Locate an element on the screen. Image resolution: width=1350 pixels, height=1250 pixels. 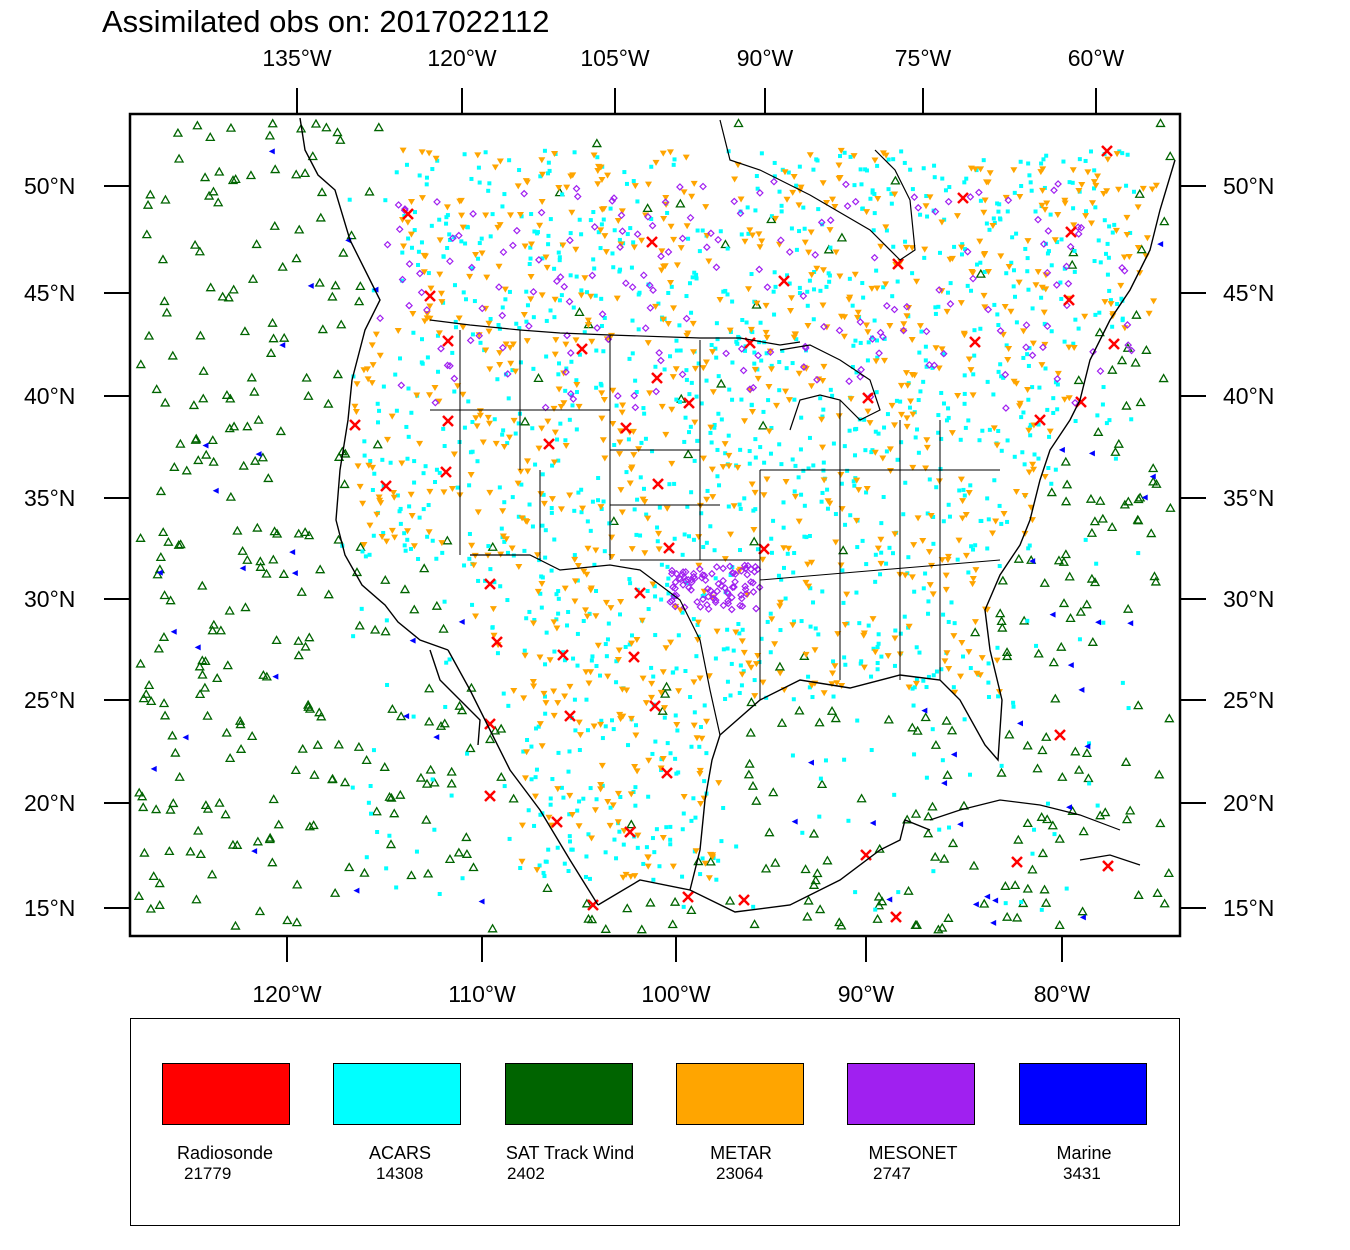
top-lon-label: 120°W is located at coordinates (462, 58).